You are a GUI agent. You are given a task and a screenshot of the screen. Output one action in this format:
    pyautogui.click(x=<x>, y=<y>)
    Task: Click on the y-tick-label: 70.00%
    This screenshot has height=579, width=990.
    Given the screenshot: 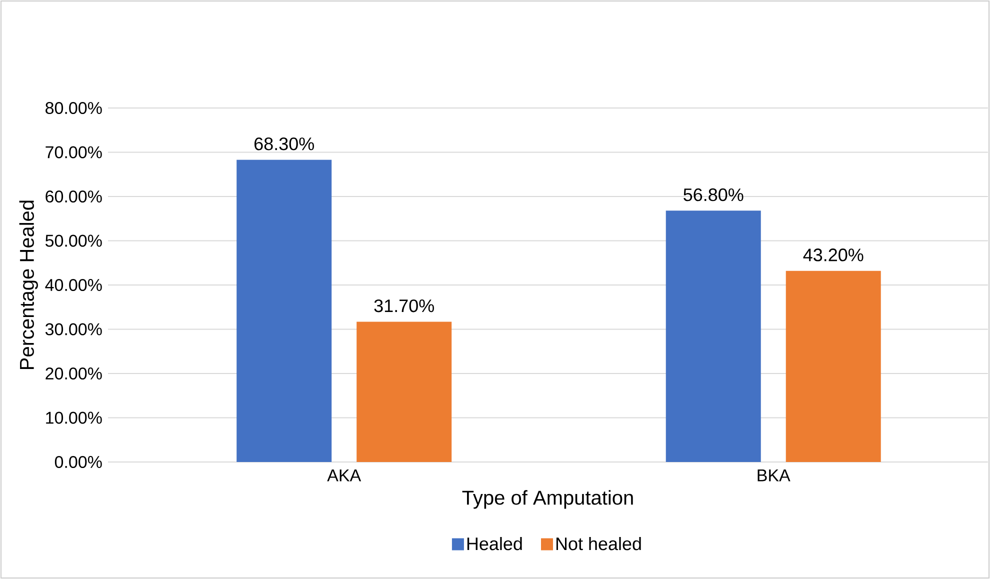 What is the action you would take?
    pyautogui.click(x=74, y=152)
    